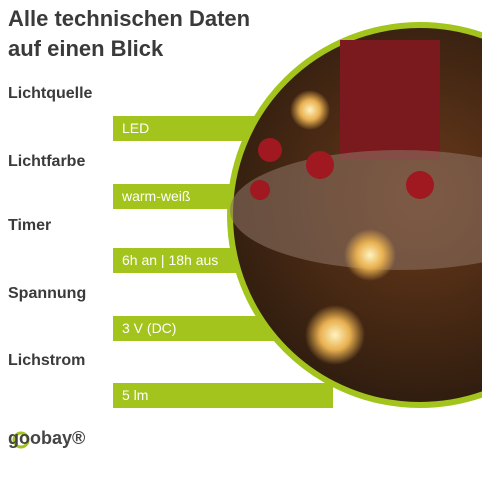 Image resolution: width=482 pixels, height=482 pixels. Describe the element at coordinates (390, 100) in the screenshot. I see `candle` at that location.